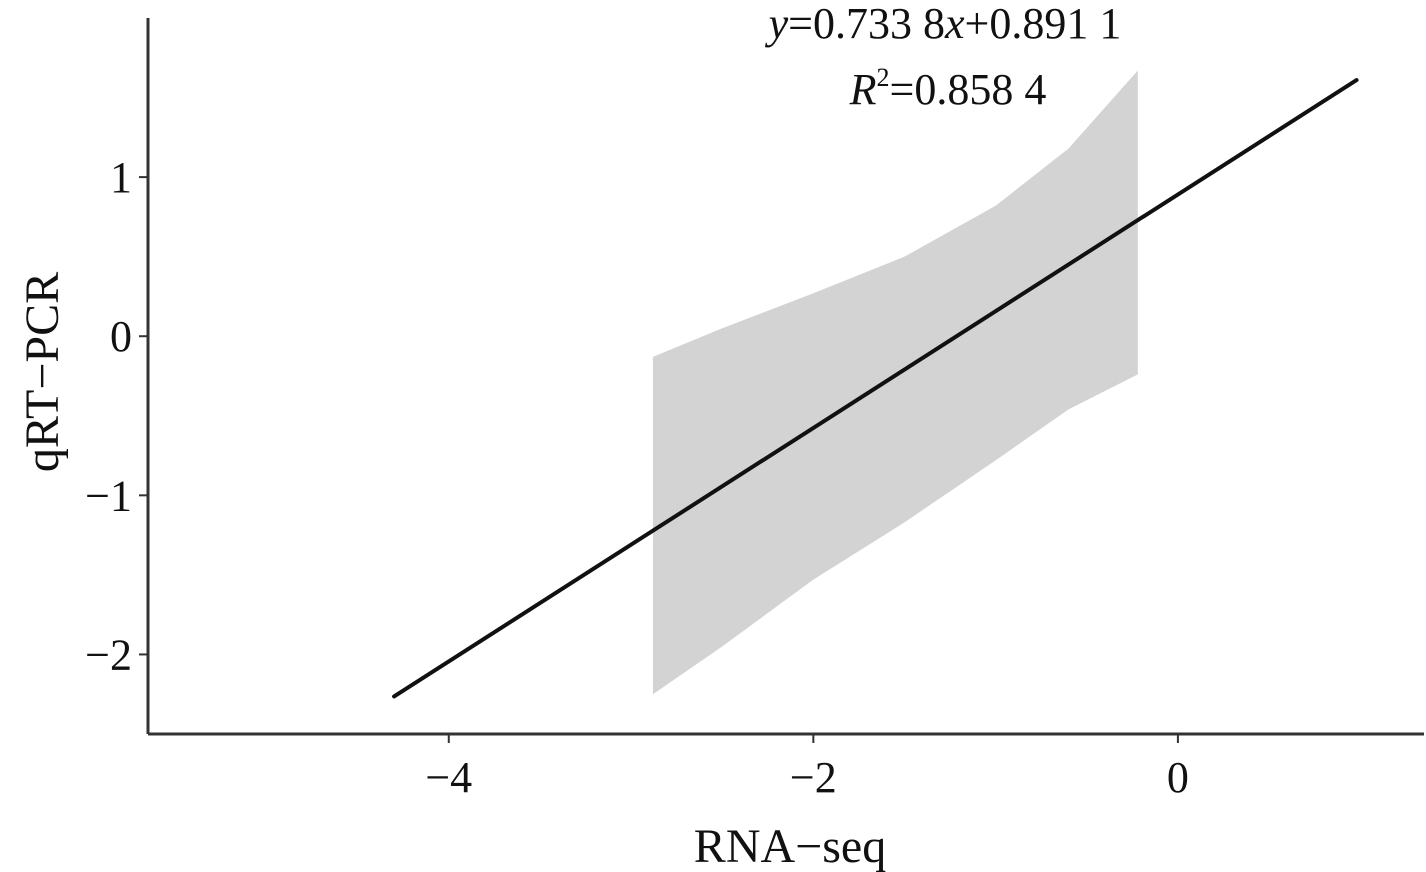 This screenshot has height=872, width=1426. I want to click on y-tick-label: 1, so click(121, 177).